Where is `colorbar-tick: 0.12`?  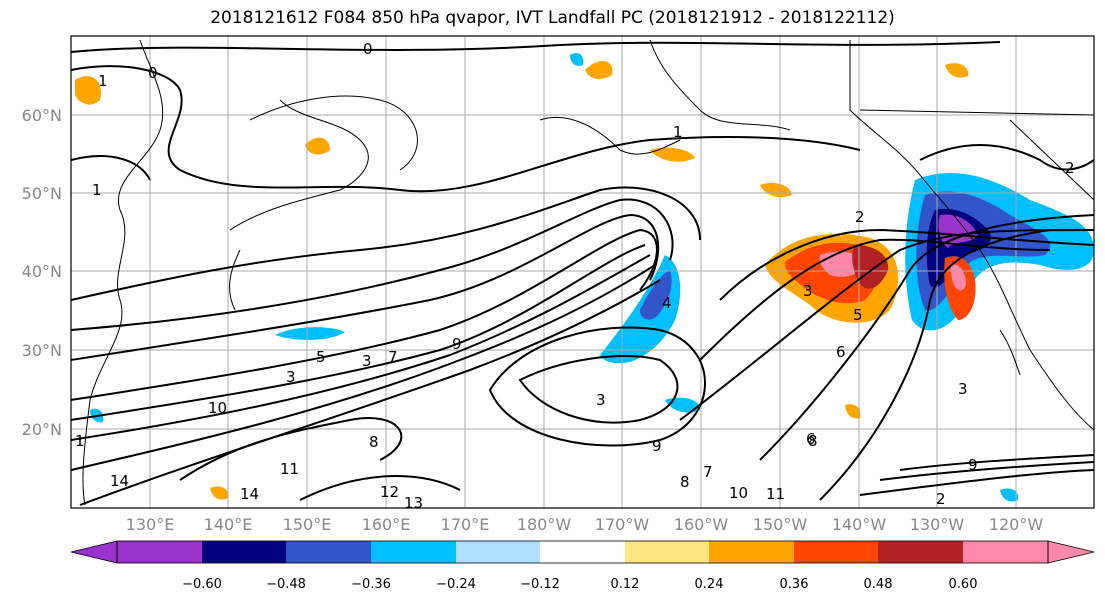
colorbar-tick: 0.12 is located at coordinates (625, 584).